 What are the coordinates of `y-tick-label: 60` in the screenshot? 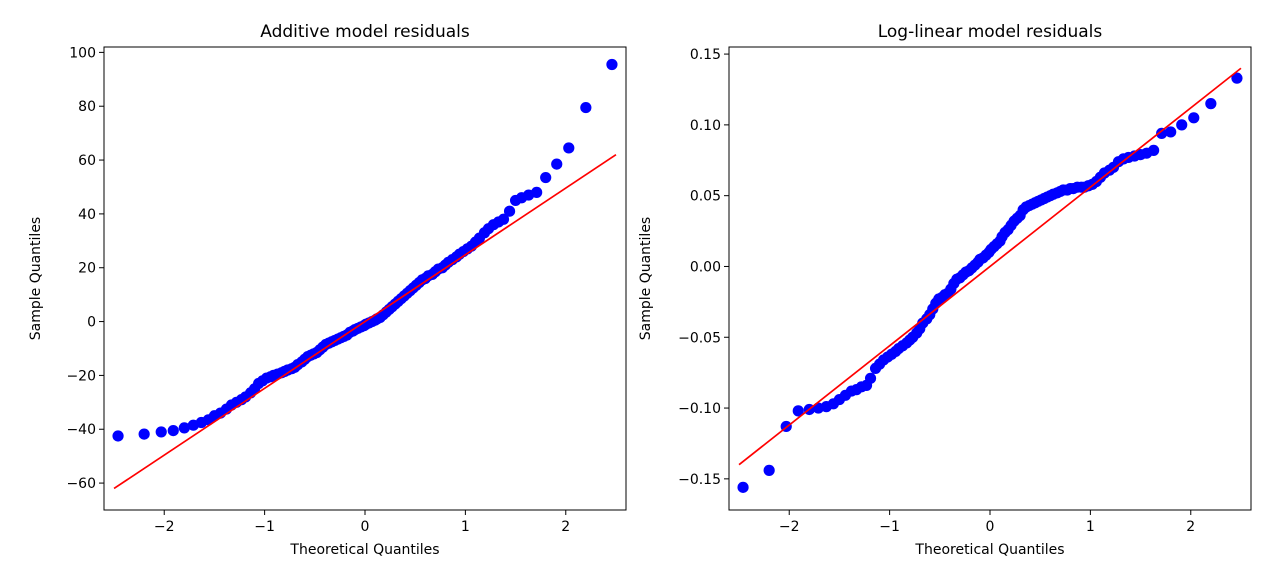 It's located at (87, 161).